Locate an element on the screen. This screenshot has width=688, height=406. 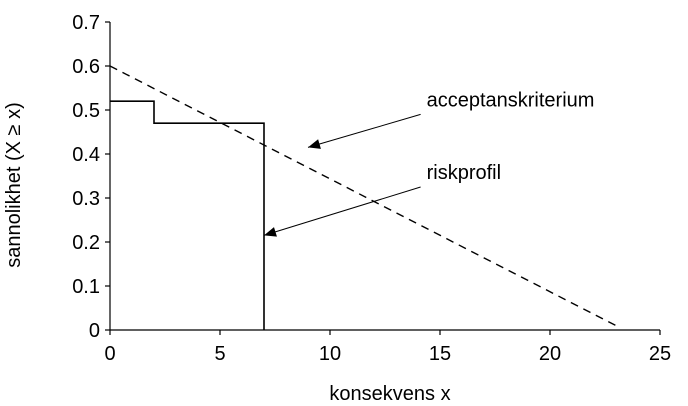
x-tick-label: 5 is located at coordinates (219, 354).